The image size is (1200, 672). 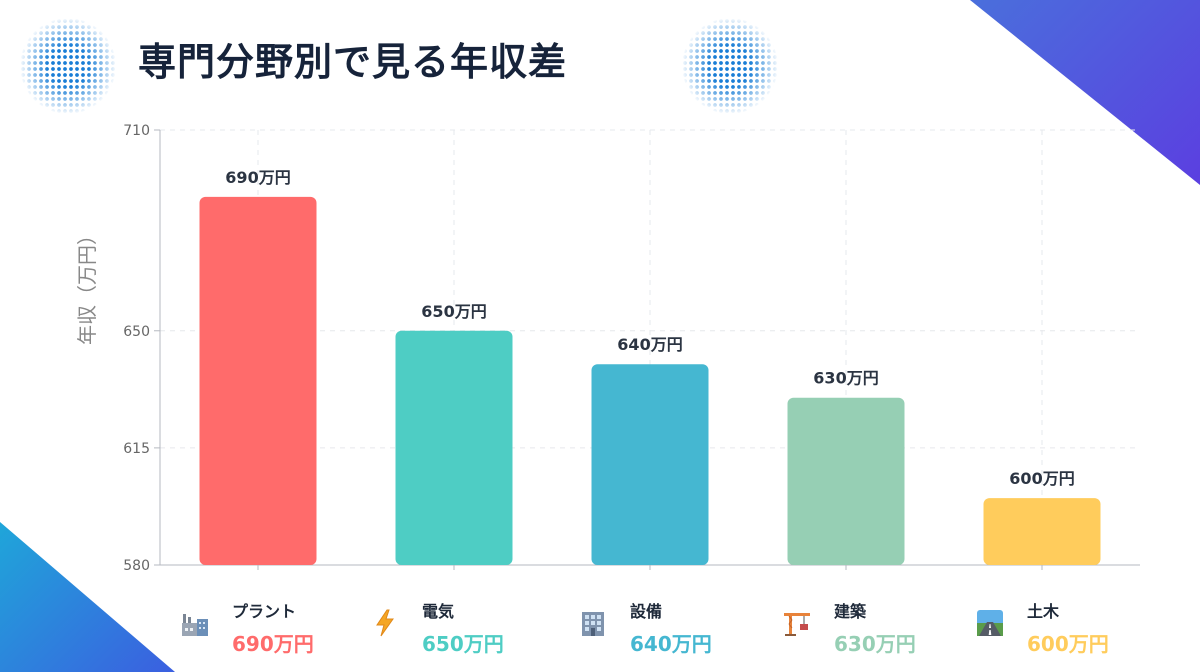 I want to click on bar-electric, so click(x=454, y=447).